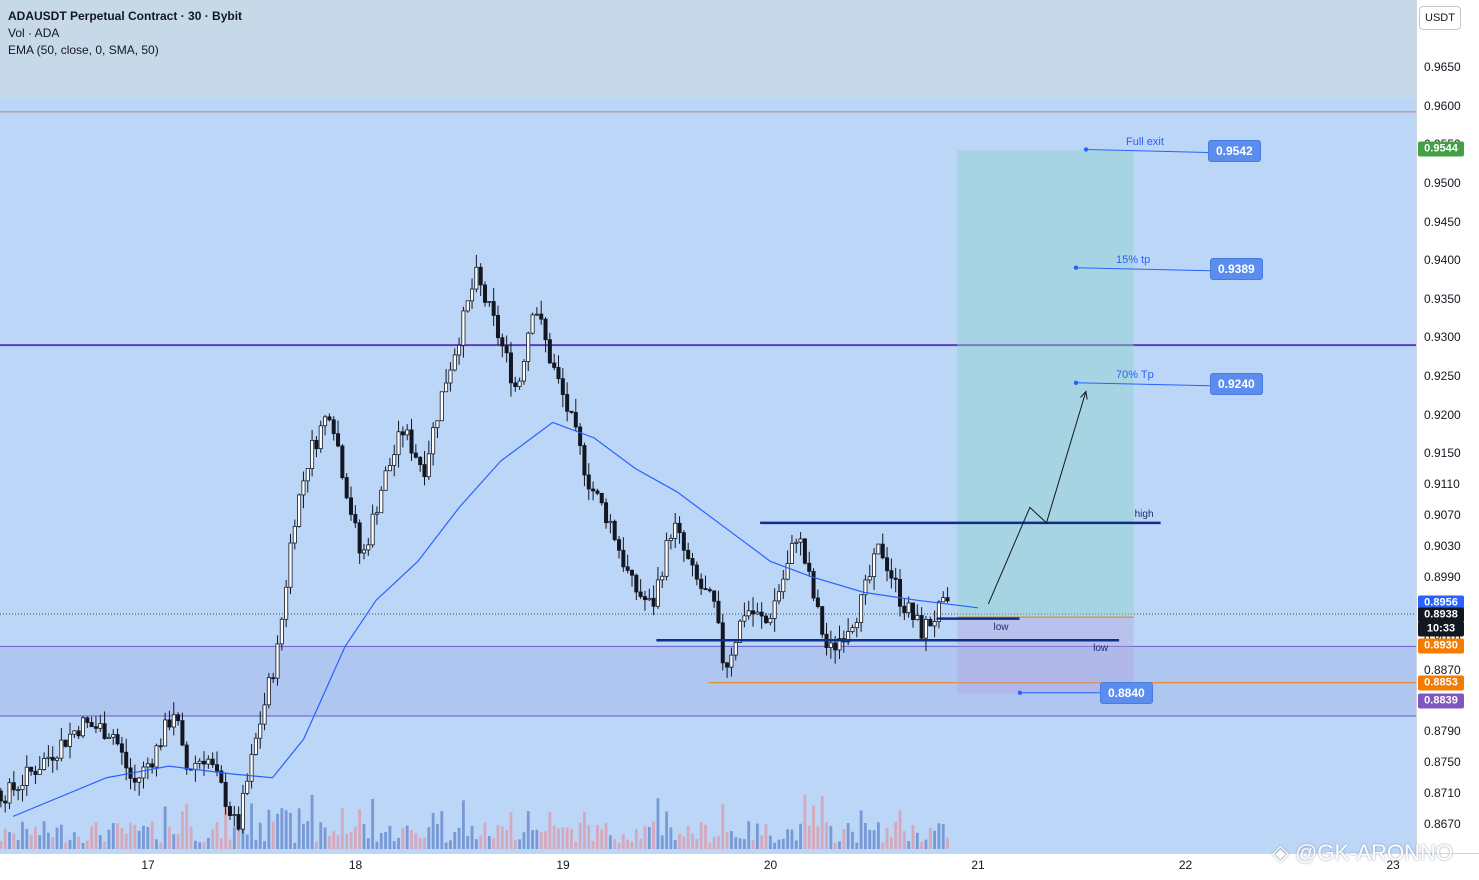 The height and width of the screenshot is (880, 1479). I want to click on forecast-path, so click(1037, 498).